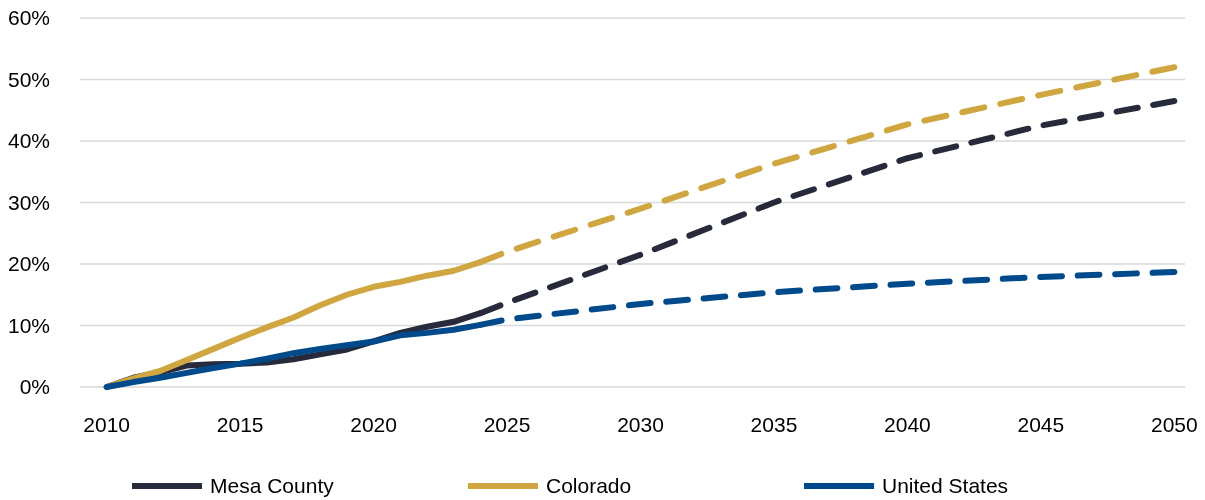 This screenshot has height=500, width=1205. Describe the element at coordinates (507, 424) in the screenshot. I see `x-tick-label: 2025` at that location.